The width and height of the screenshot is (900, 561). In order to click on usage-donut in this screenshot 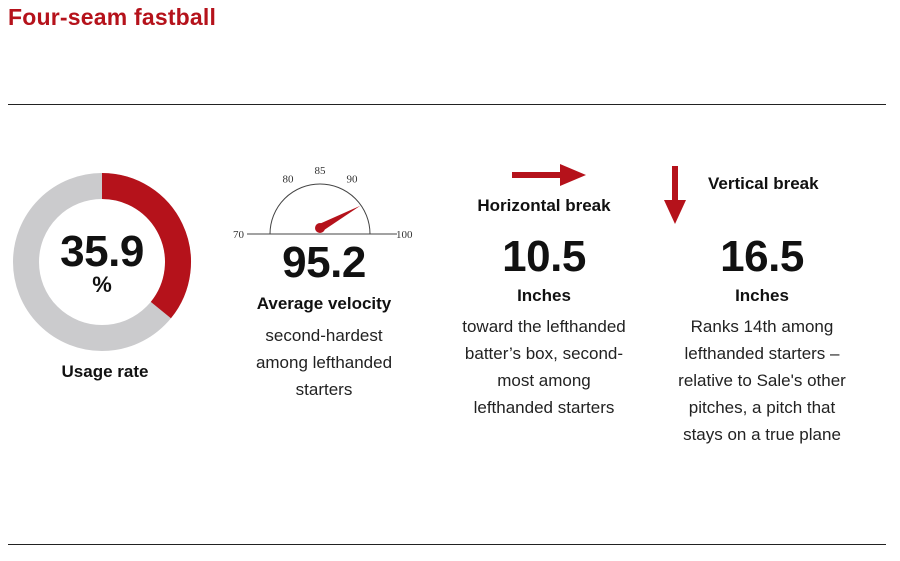, I will do `click(102, 262)`.